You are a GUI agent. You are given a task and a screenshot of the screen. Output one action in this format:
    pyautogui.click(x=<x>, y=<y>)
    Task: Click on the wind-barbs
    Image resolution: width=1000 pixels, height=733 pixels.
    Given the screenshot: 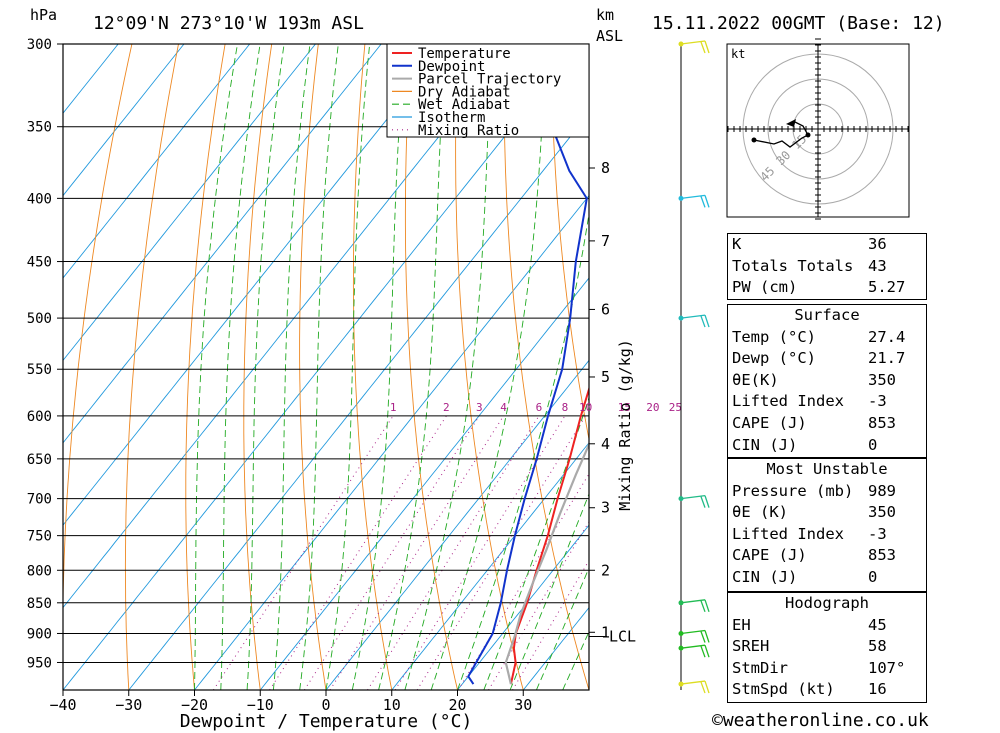 What is the action you would take?
    pyautogui.click(x=694, y=367)
    